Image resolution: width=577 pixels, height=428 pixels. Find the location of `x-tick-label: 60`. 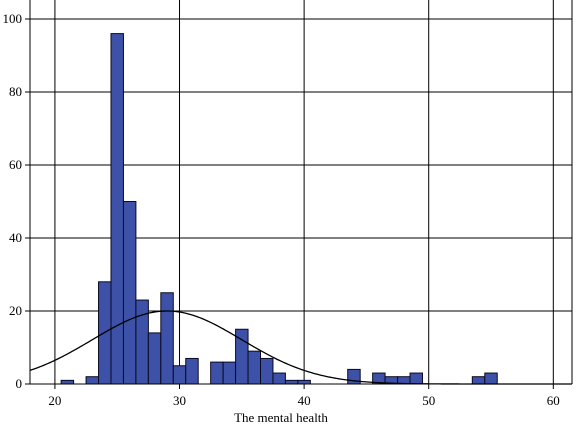

x-tick-label: 60 is located at coordinates (553, 400).